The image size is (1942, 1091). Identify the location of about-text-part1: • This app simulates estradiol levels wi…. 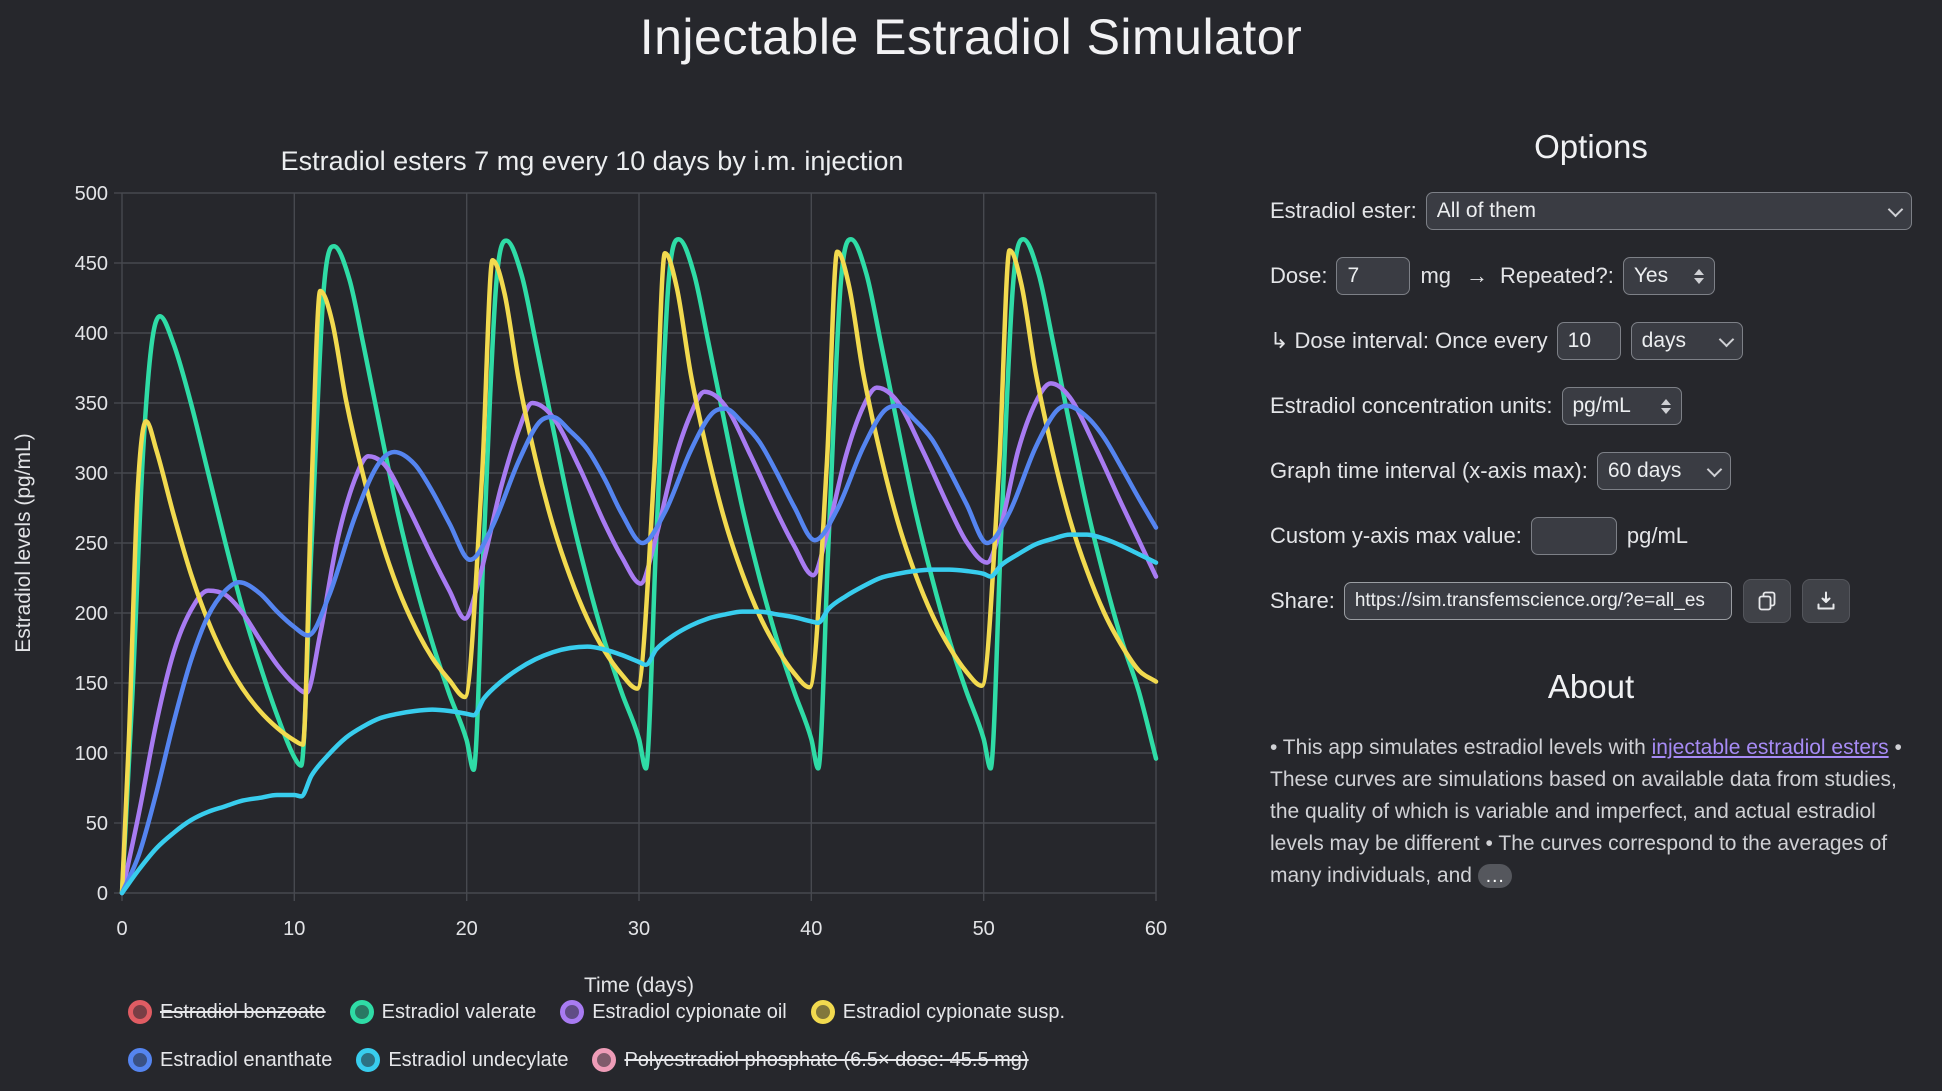
(1461, 747).